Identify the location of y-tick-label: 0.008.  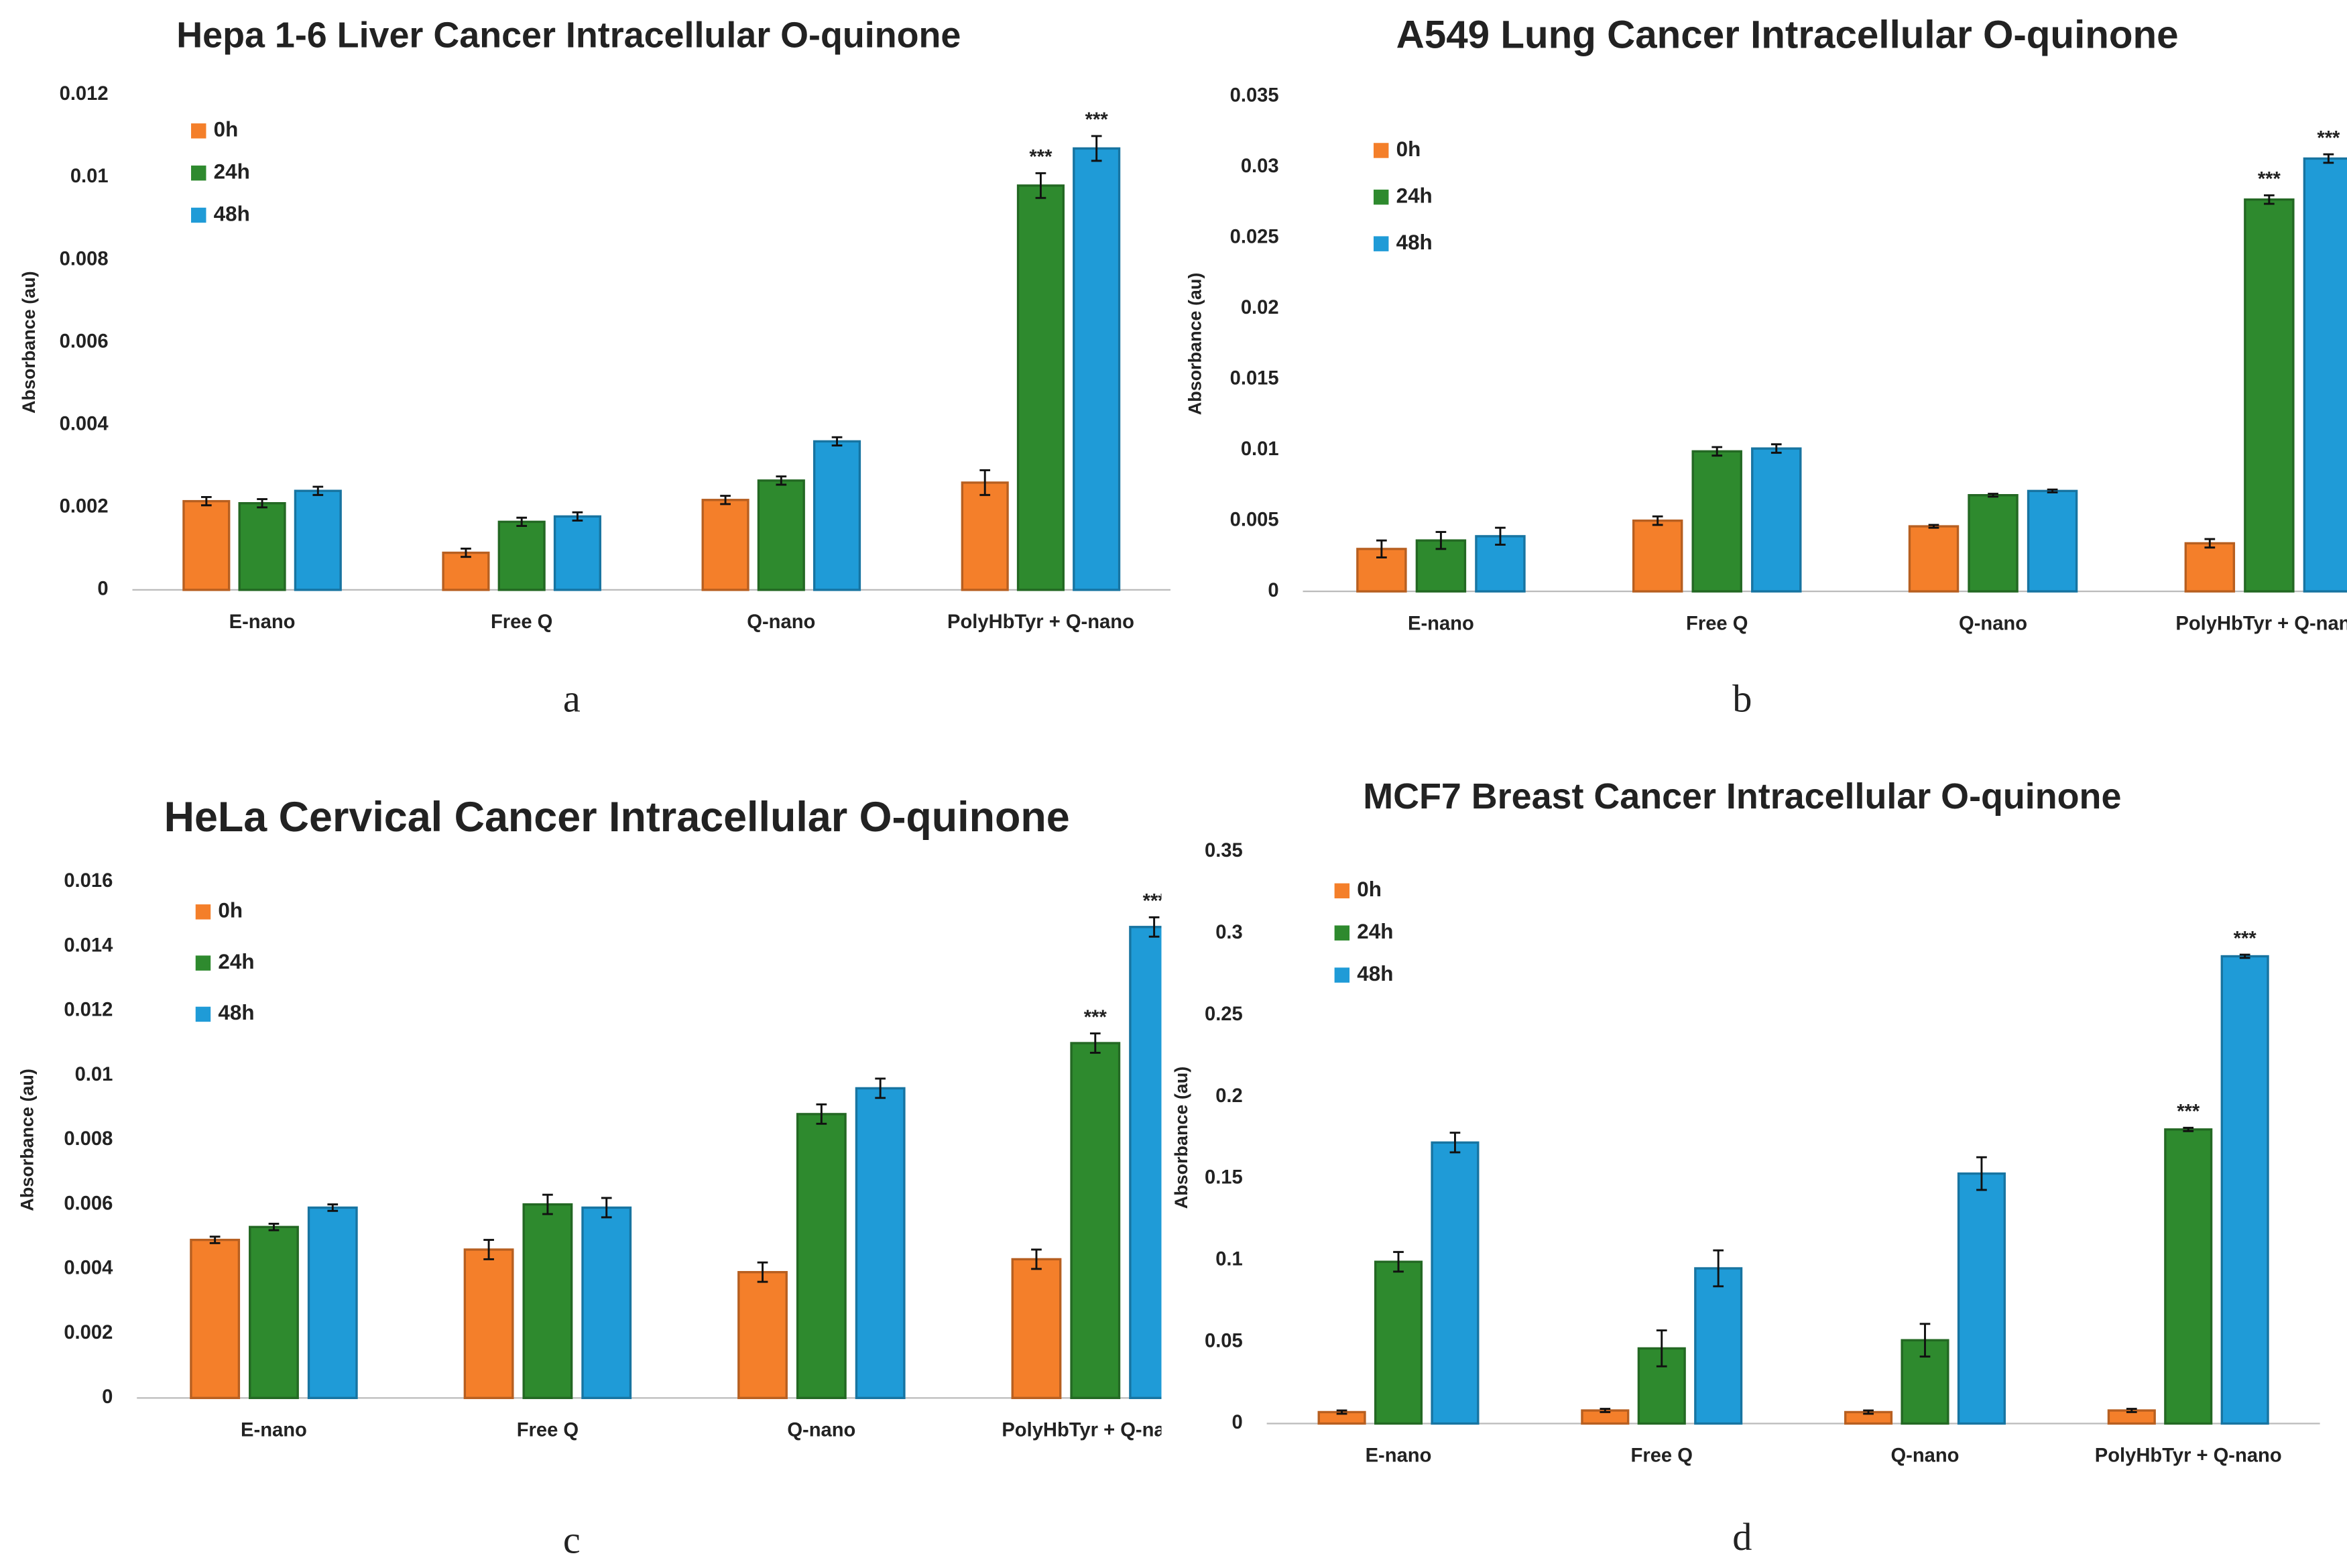
(84, 258).